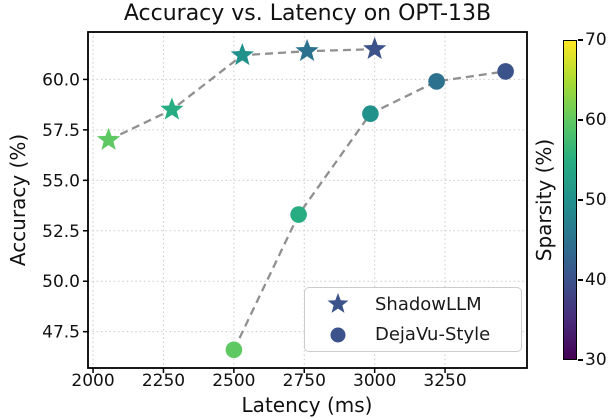  I want to click on star-icon, so click(338, 304).